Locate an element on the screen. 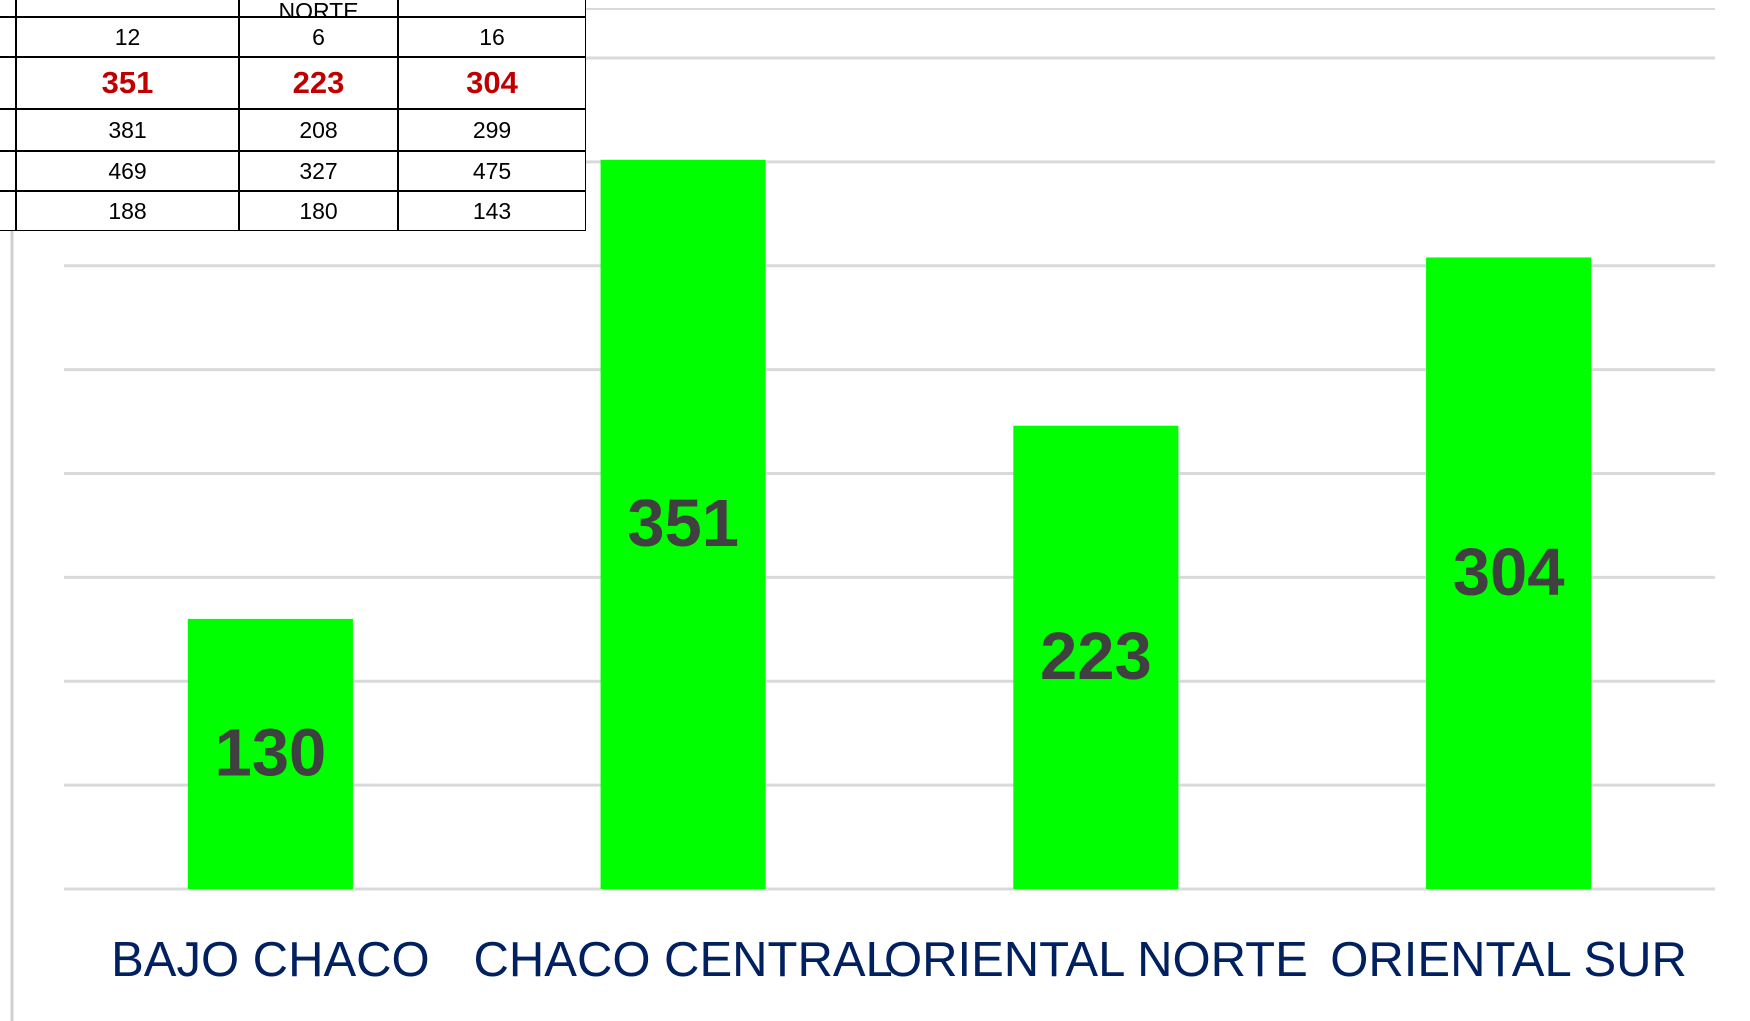  x-tick-label: ORIENTAL NORTE is located at coordinates (1096, 960).